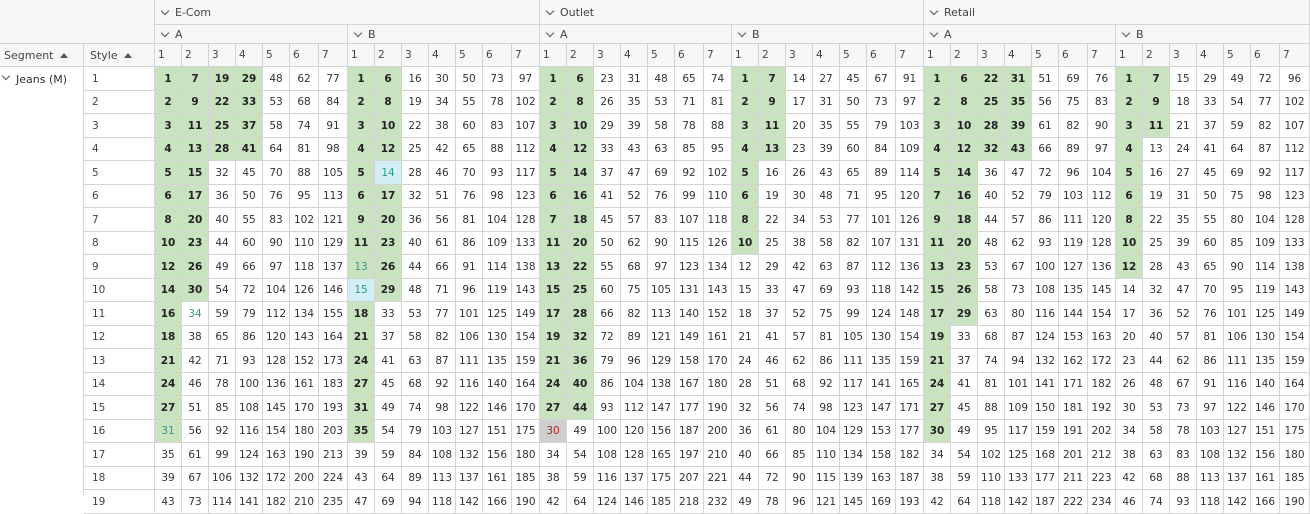 This screenshot has height=514, width=1310. I want to click on pivot-cell: 38, so click(442, 126).